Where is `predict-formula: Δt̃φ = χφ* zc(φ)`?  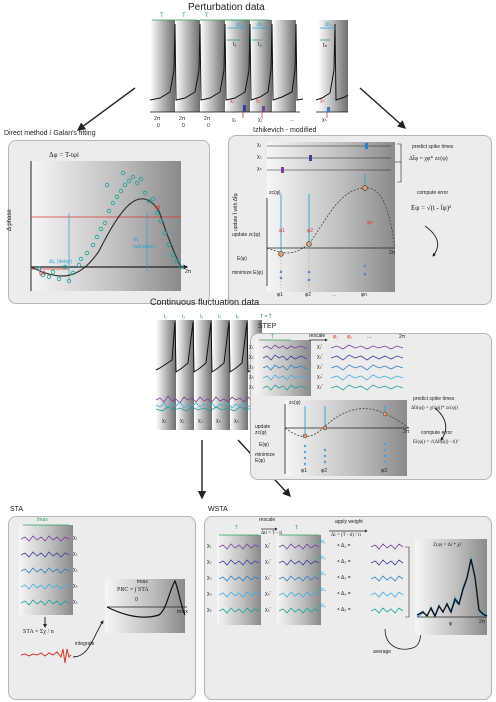
predict-formula: Δt̃φ = χφ* zc(φ) is located at coordinates (428, 159).